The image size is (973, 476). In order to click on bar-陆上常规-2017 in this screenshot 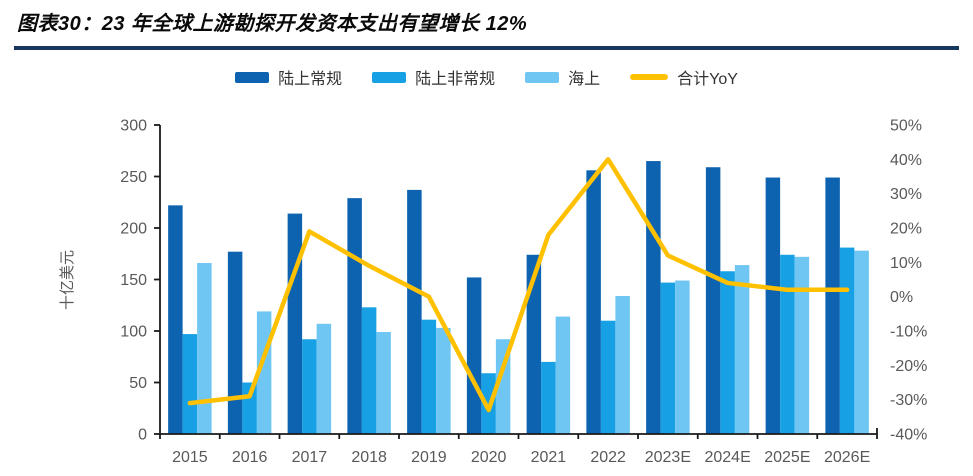, I will do `click(295, 323)`.